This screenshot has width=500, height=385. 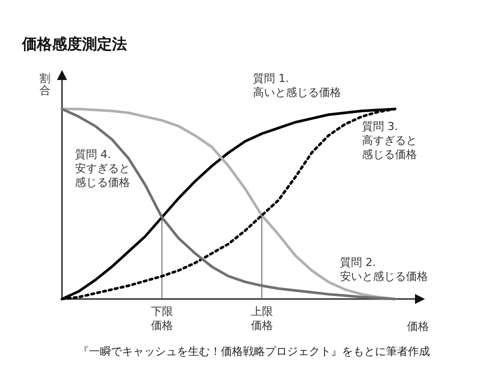 What do you see at coordinates (418, 326) in the screenshot?
I see `x-axis-title: 価格` at bounding box center [418, 326].